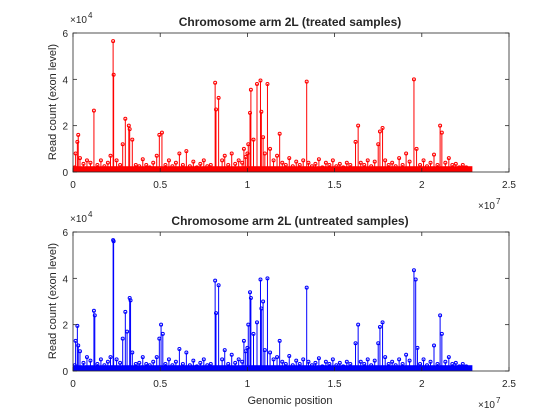 This screenshot has height=420, width=560. I want to click on baseline-band, so click(273, 368).